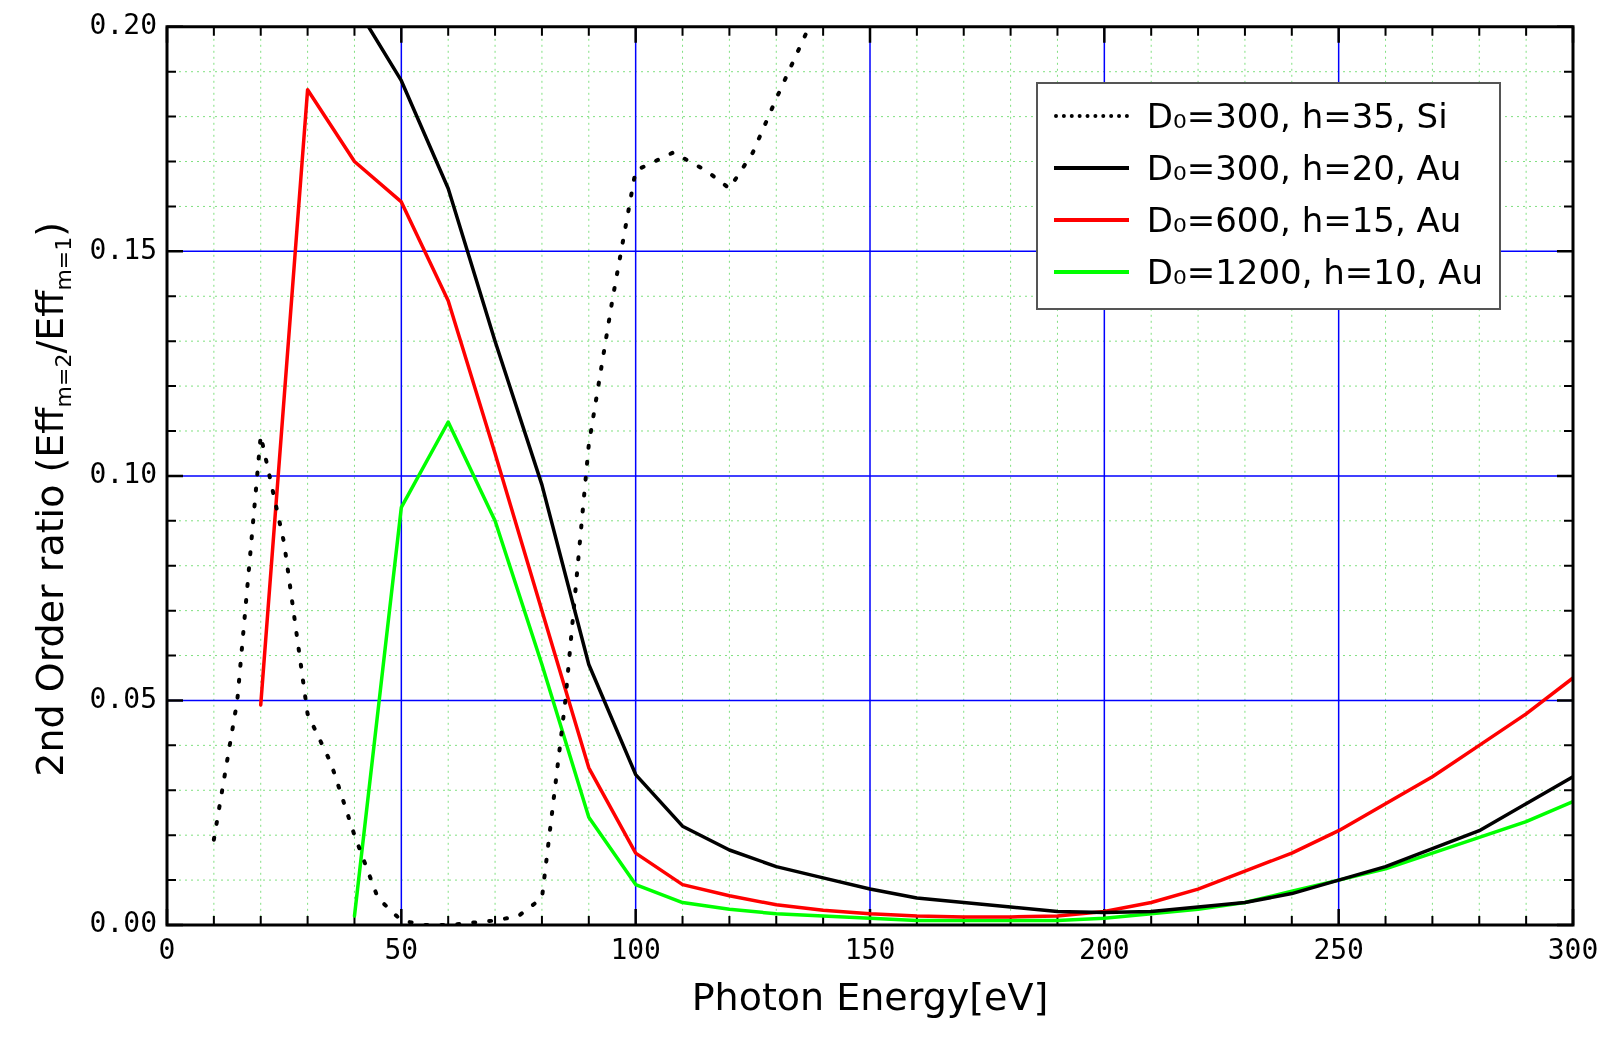 The height and width of the screenshot is (1044, 1618). What do you see at coordinates (167, 950) in the screenshot?
I see `x-tick-label: 0` at bounding box center [167, 950].